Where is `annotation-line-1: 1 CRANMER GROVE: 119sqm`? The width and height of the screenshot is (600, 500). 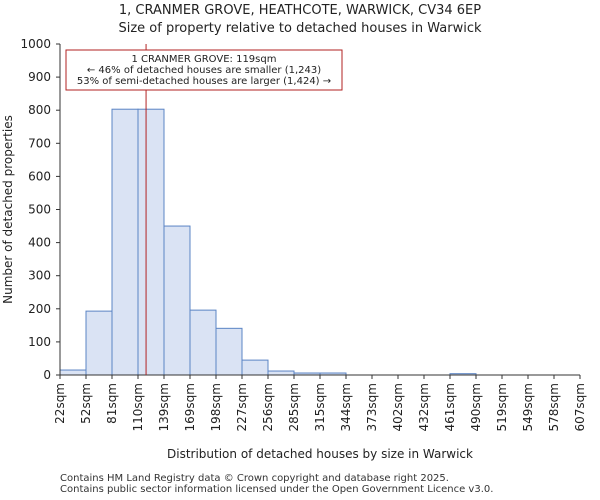
annotation-line-1: 1 CRANMER GROVE: 119sqm is located at coordinates (204, 59).